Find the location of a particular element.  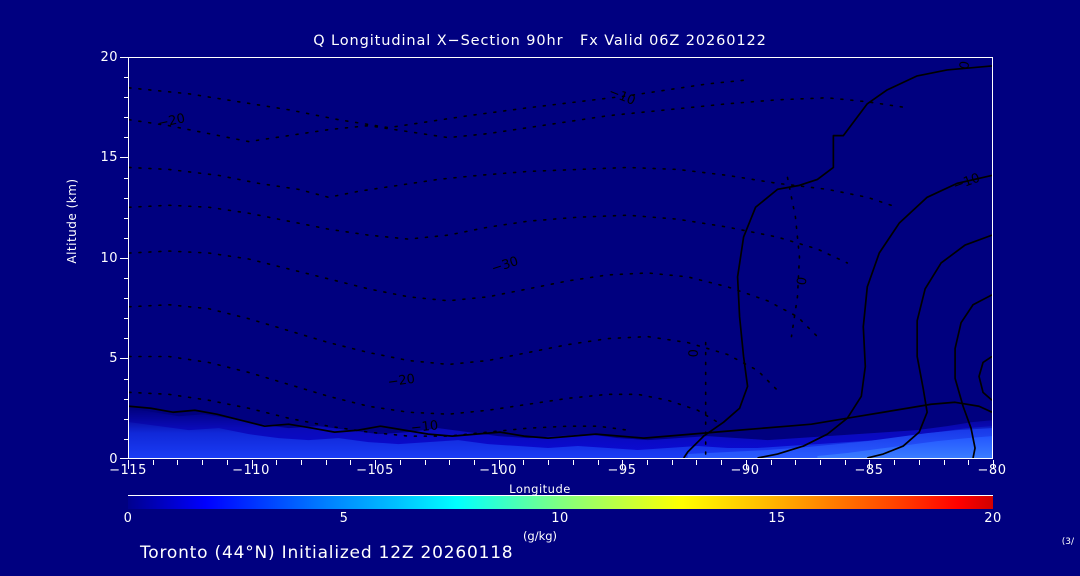

corner-mark: (3/ is located at coordinates (1067, 542).